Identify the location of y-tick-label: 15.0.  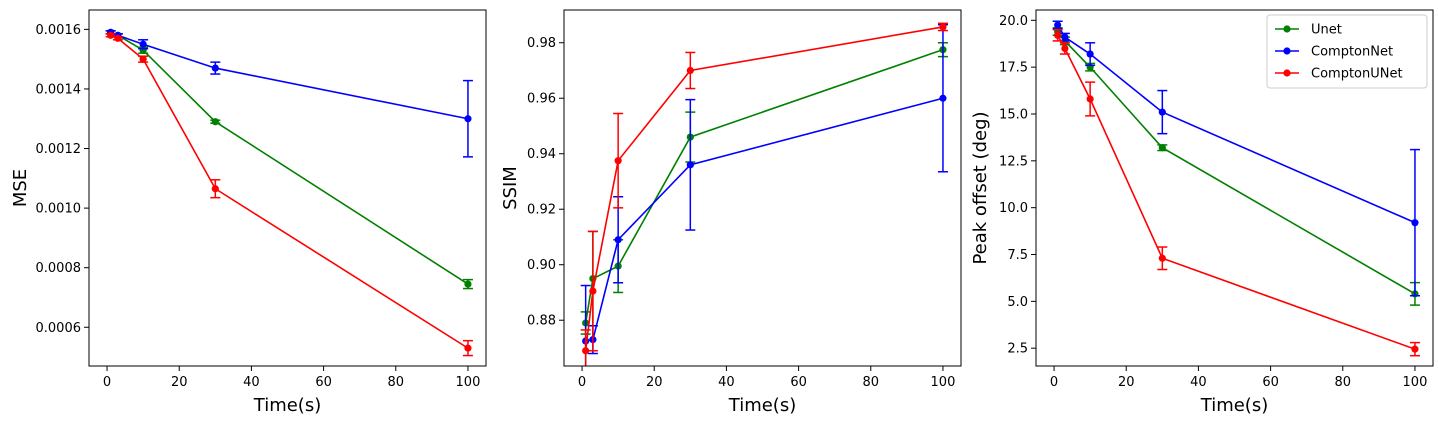
(1013, 114).